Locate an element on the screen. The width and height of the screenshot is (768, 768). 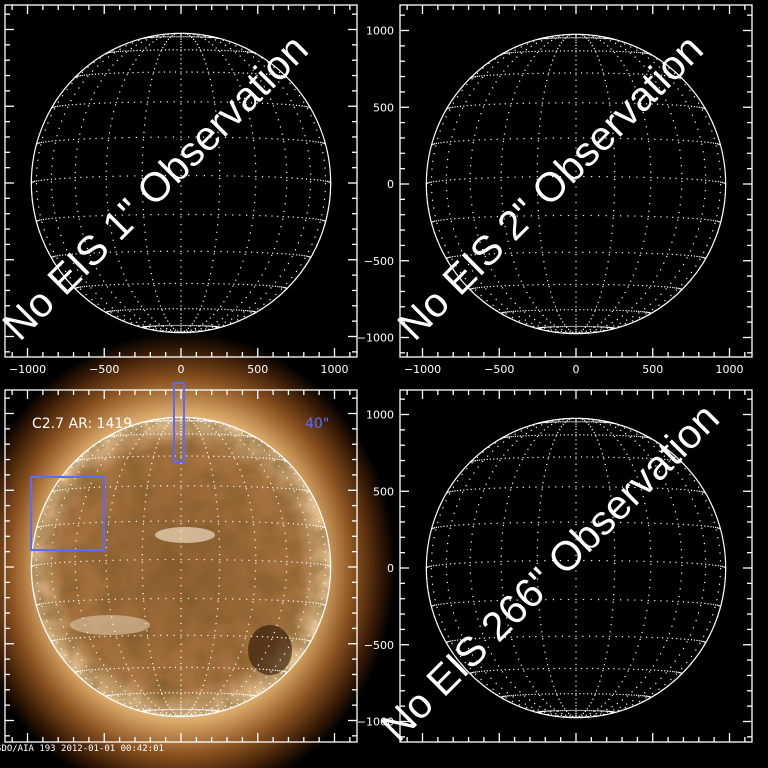
flare-label: C2.7 AR: 1419 is located at coordinates (82, 424).